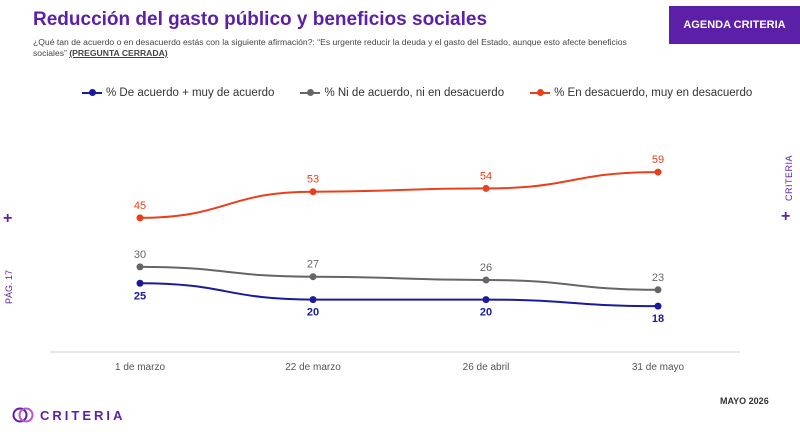 The height and width of the screenshot is (432, 800). I want to click on legend-item-agree: % De acuerdo + muy de acuerdo, so click(178, 93).